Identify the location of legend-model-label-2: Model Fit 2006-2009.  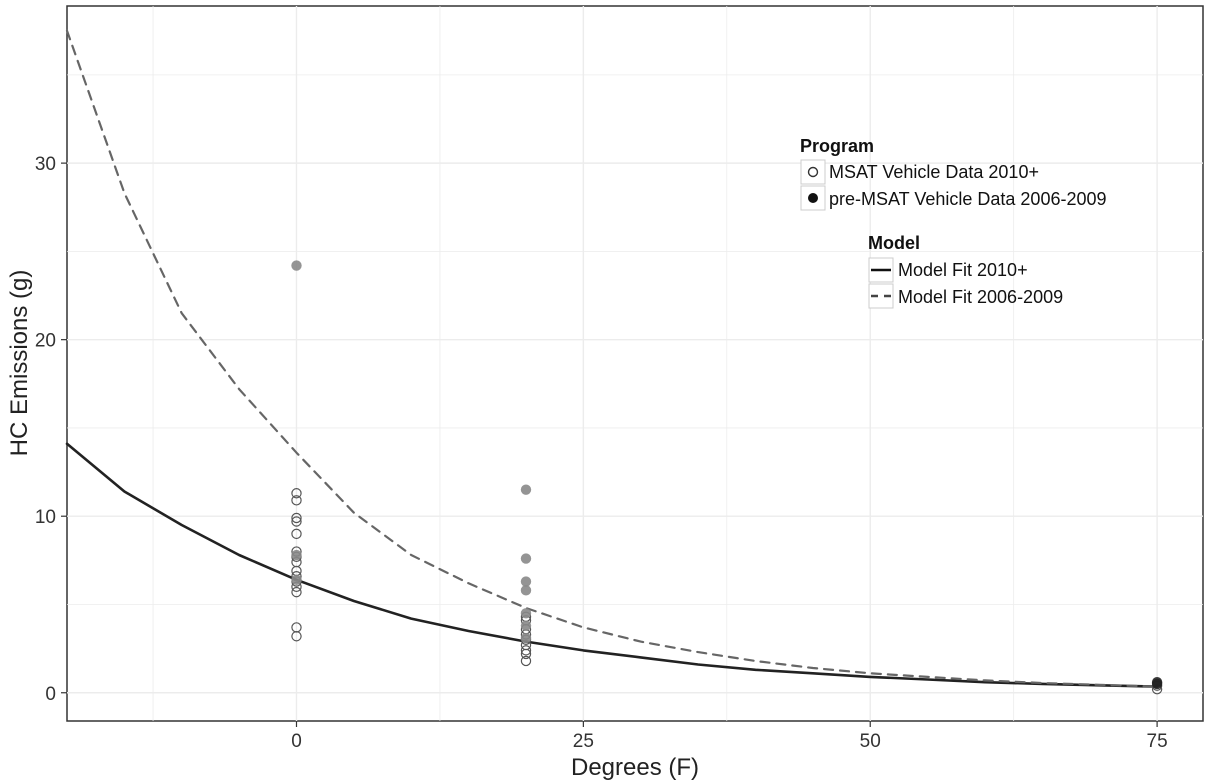
(980, 297).